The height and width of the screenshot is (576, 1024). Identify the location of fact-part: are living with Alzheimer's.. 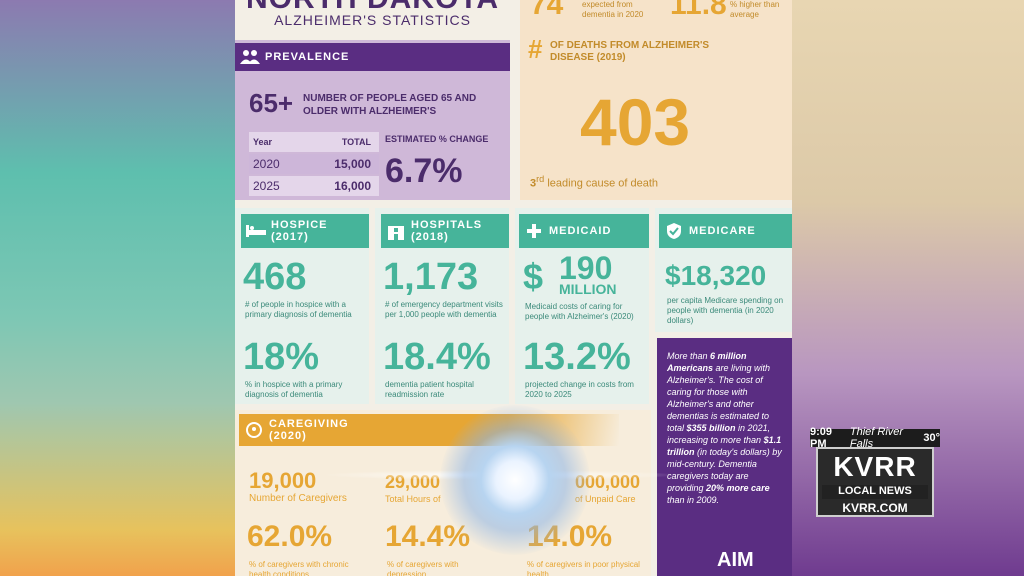
(719, 374).